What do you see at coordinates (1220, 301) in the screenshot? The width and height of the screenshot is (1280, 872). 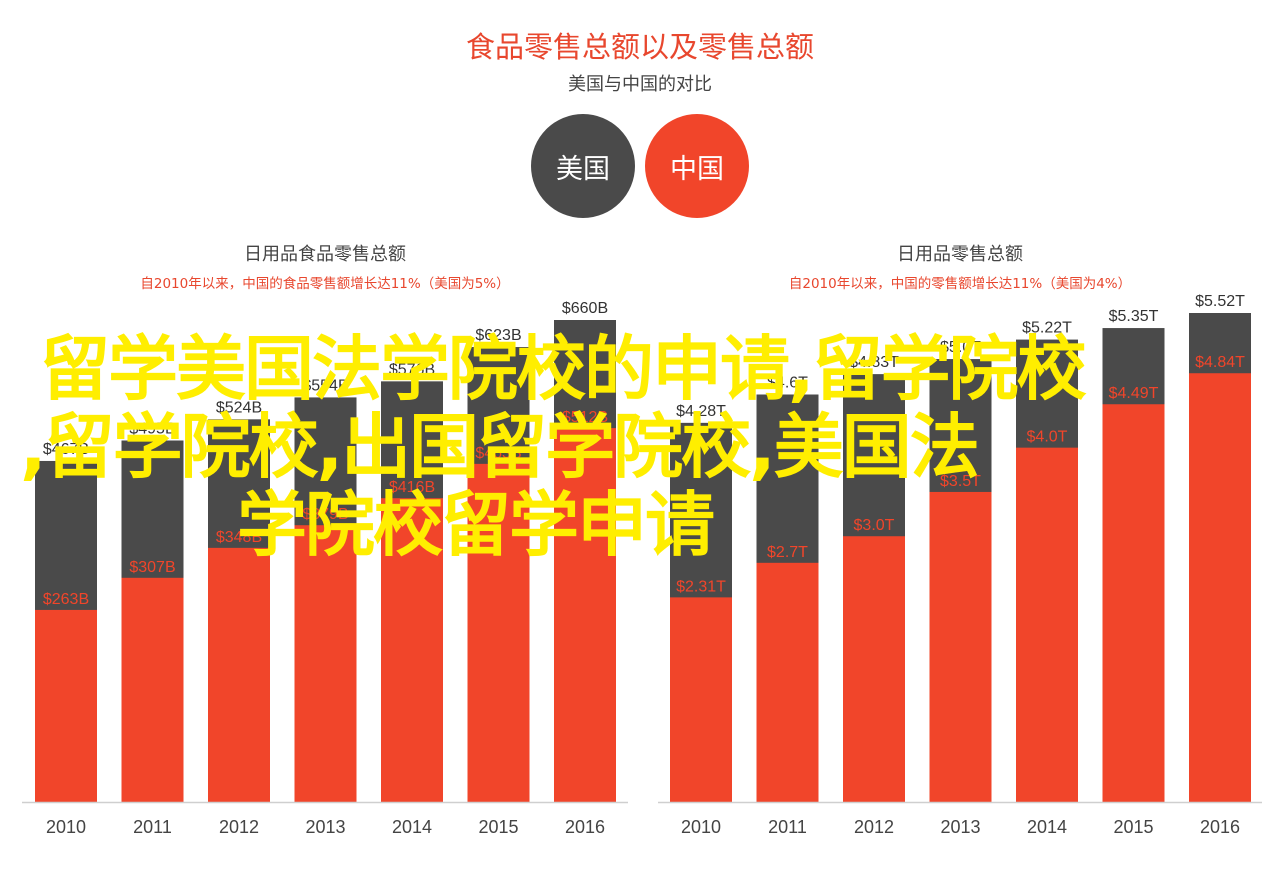 I see `label-us-2016: $5.52T` at bounding box center [1220, 301].